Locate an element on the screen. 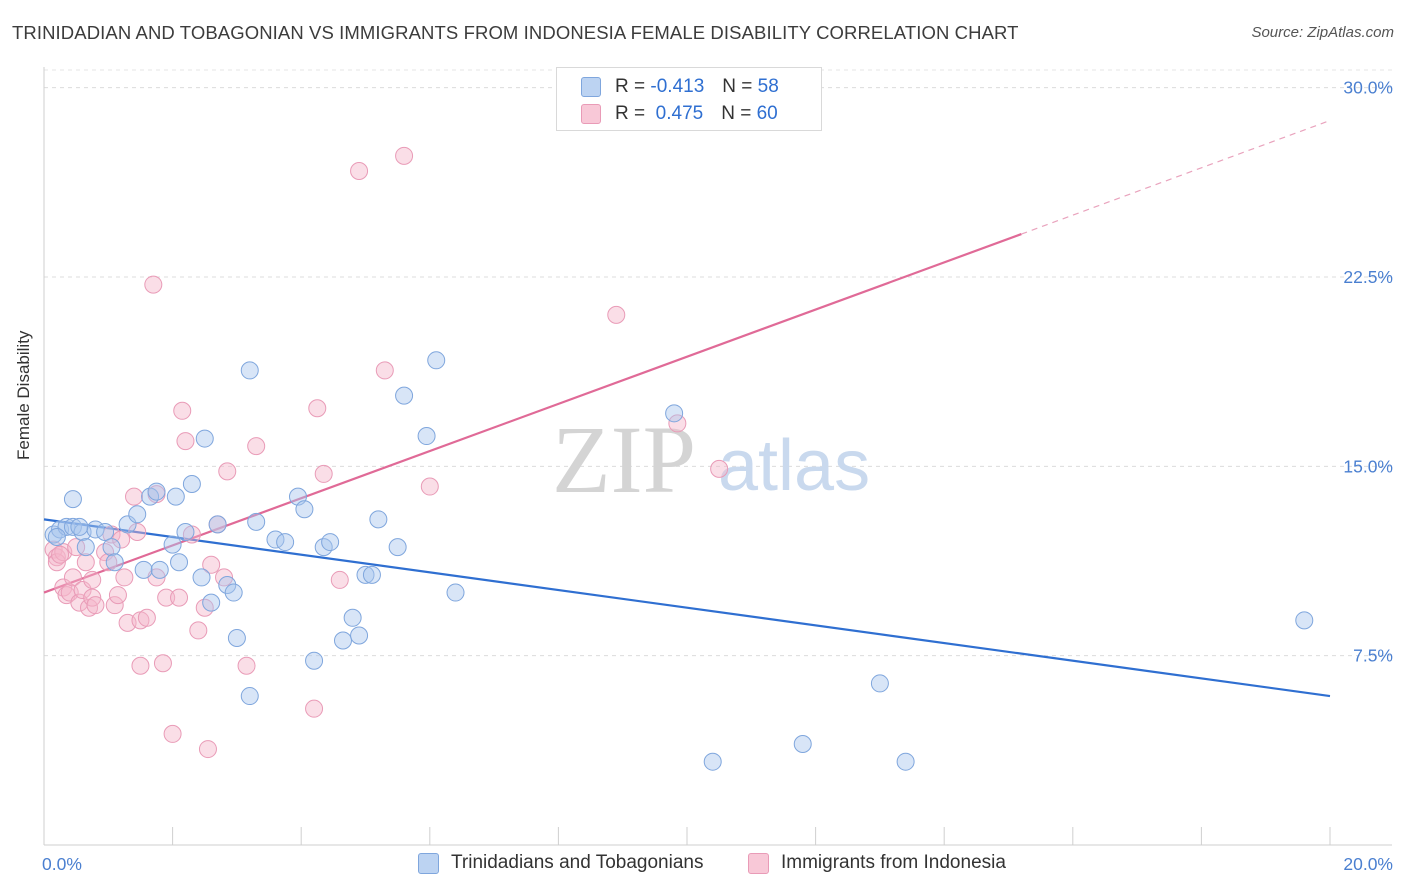 Image resolution: width=1406 pixels, height=892 pixels. bottom-legend-label: Trinidadians and Tobagonians is located at coordinates (577, 862).